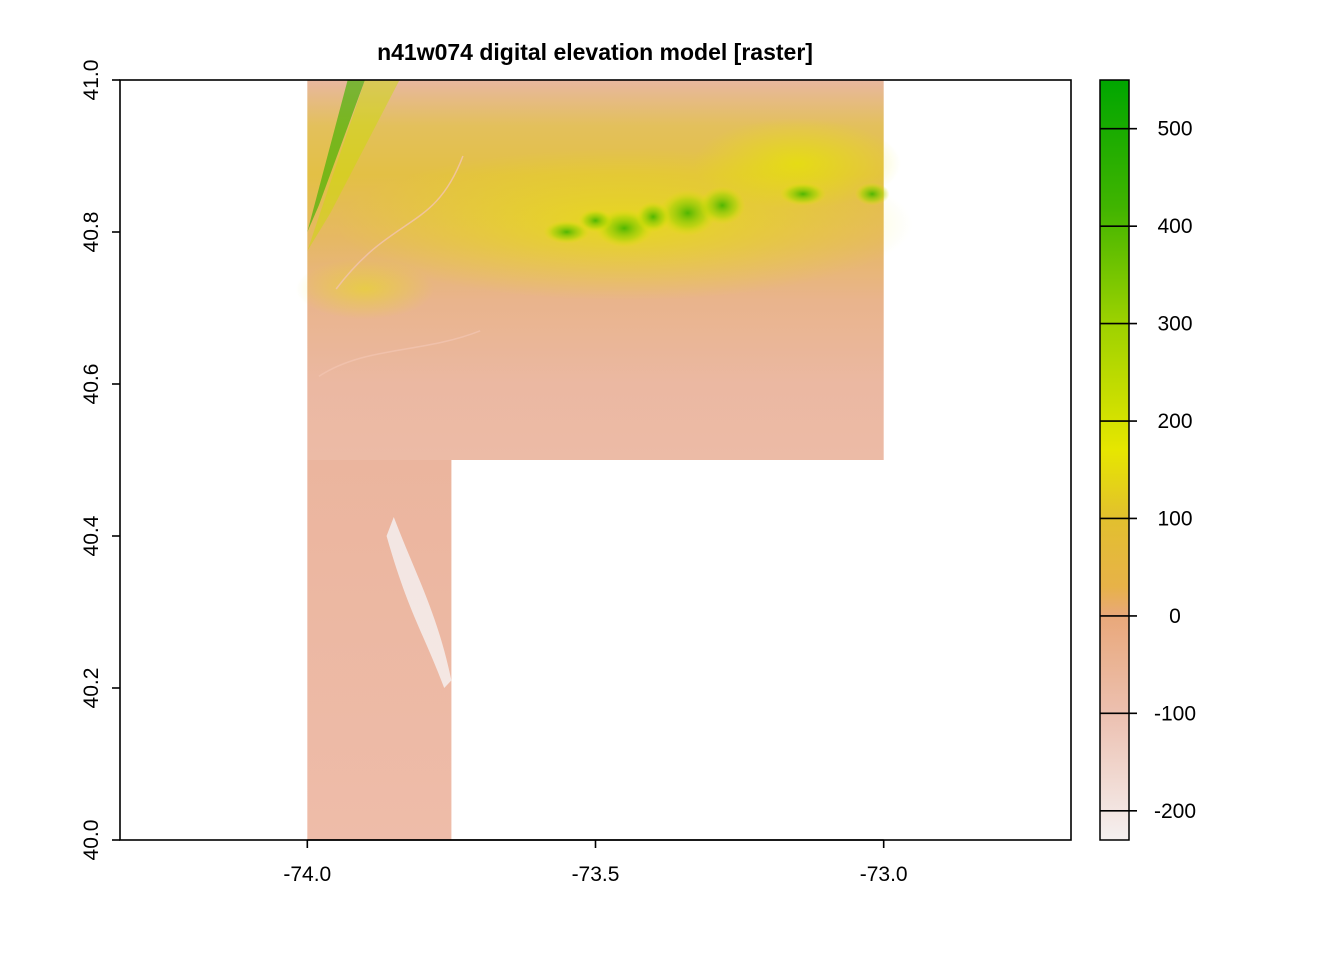  I want to click on x-tick-label: -73.0, so click(884, 874).